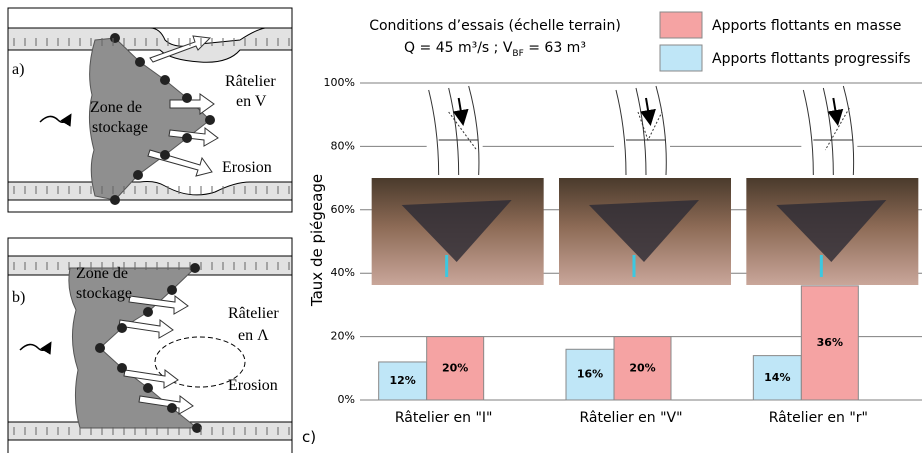  I want to click on y-tick-label: 0%, so click(346, 399).